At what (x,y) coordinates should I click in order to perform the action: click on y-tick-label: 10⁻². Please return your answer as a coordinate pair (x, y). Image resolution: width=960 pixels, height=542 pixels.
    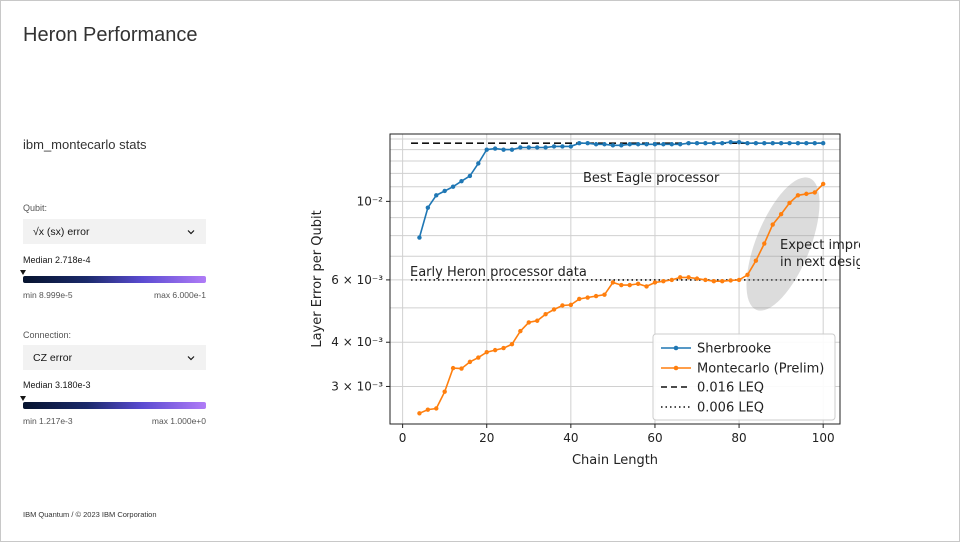
    Looking at the image, I should click on (370, 201).